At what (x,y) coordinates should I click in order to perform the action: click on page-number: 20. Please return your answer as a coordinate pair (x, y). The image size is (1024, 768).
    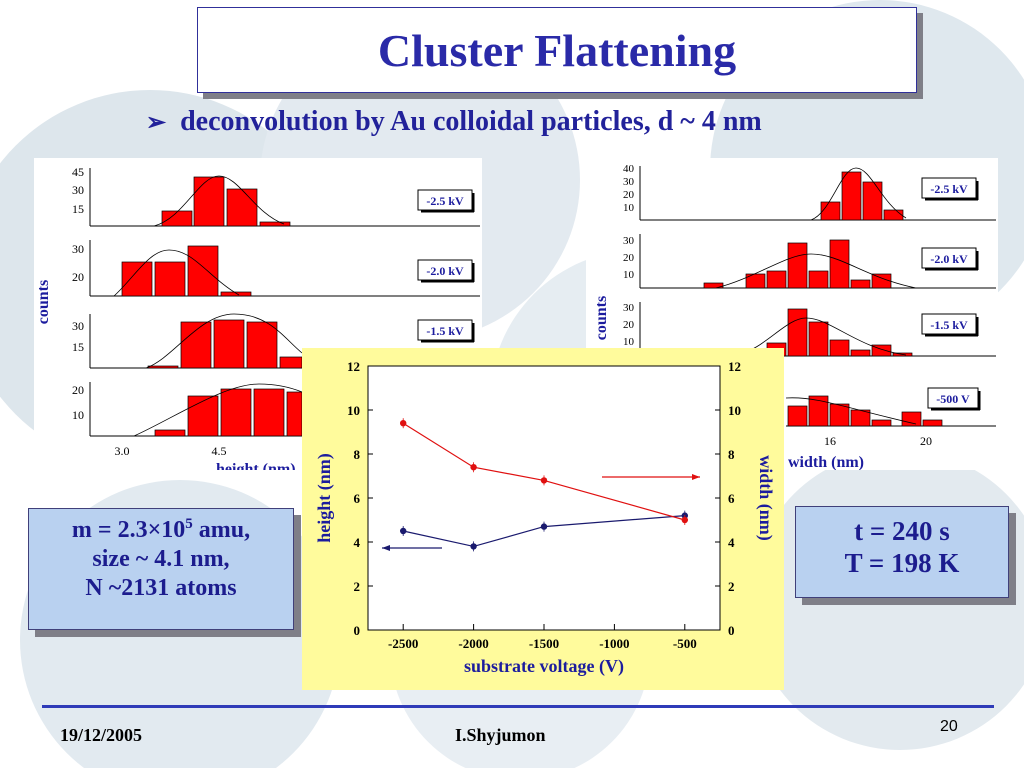
    Looking at the image, I should click on (949, 726).